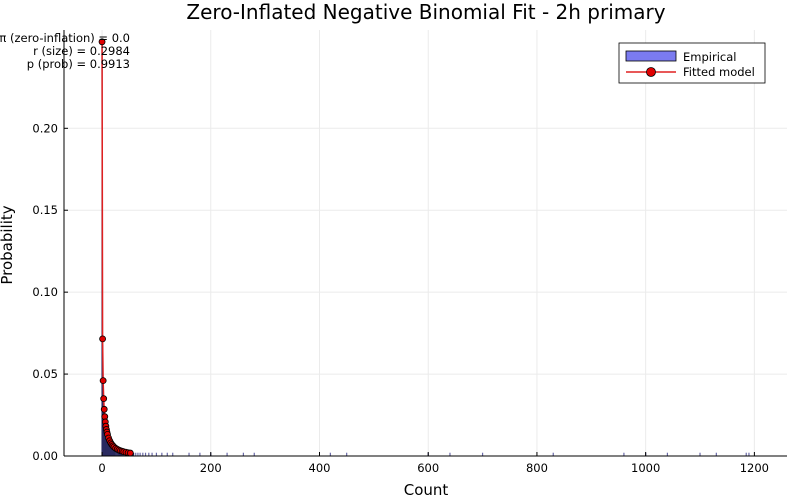  What do you see at coordinates (45, 210) in the screenshot?
I see `y-tick-label: 0.15` at bounding box center [45, 210].